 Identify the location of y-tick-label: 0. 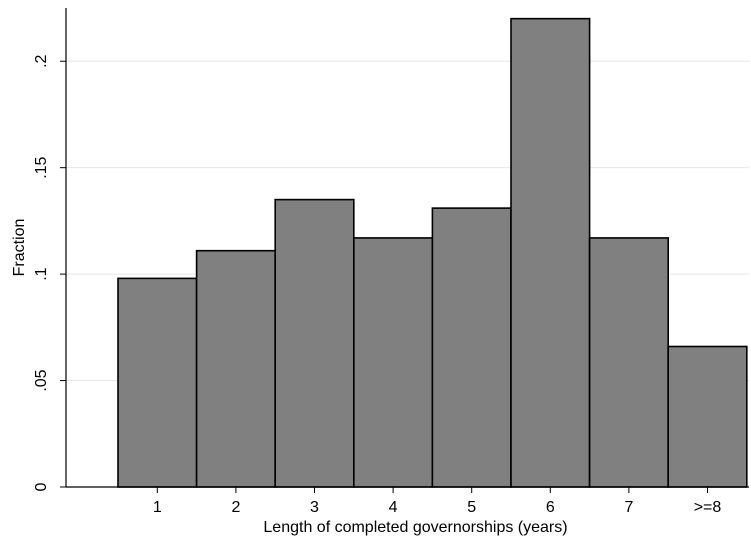
(41, 486).